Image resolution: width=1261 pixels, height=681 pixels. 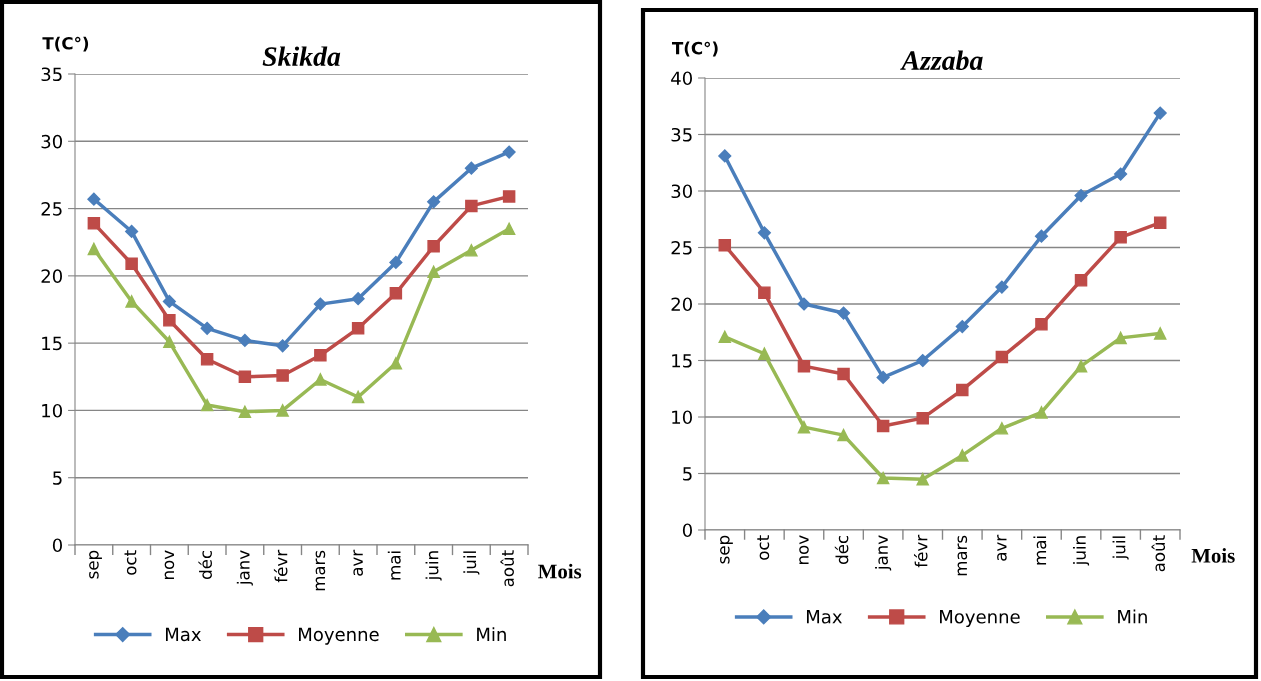 What do you see at coordinates (682, 361) in the screenshot?
I see `y-tick-label: 15` at bounding box center [682, 361].